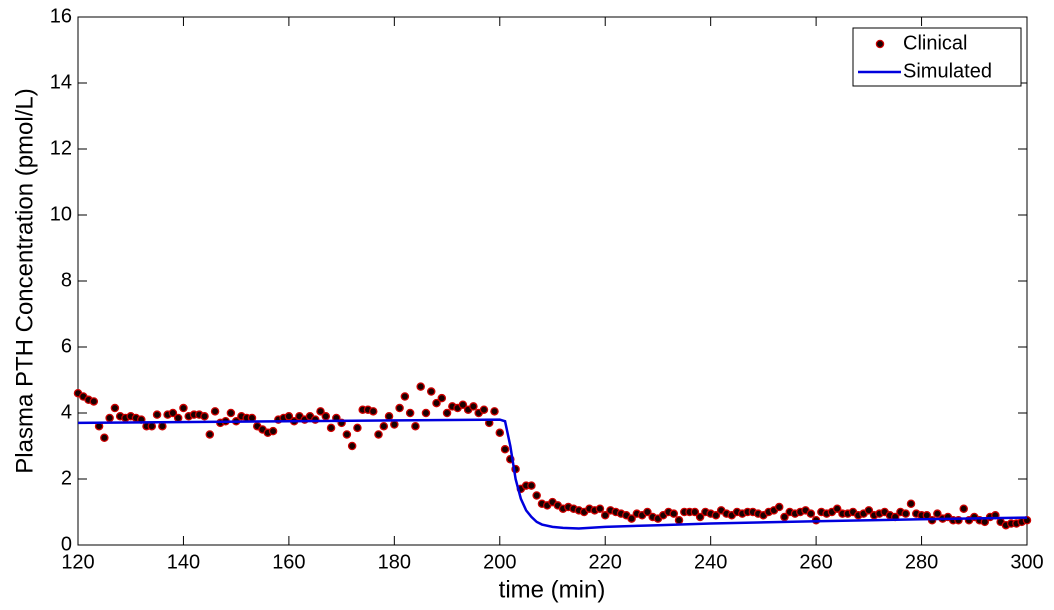  Describe the element at coordinates (935, 43) in the screenshot. I see `legend-label: Clinical` at that location.